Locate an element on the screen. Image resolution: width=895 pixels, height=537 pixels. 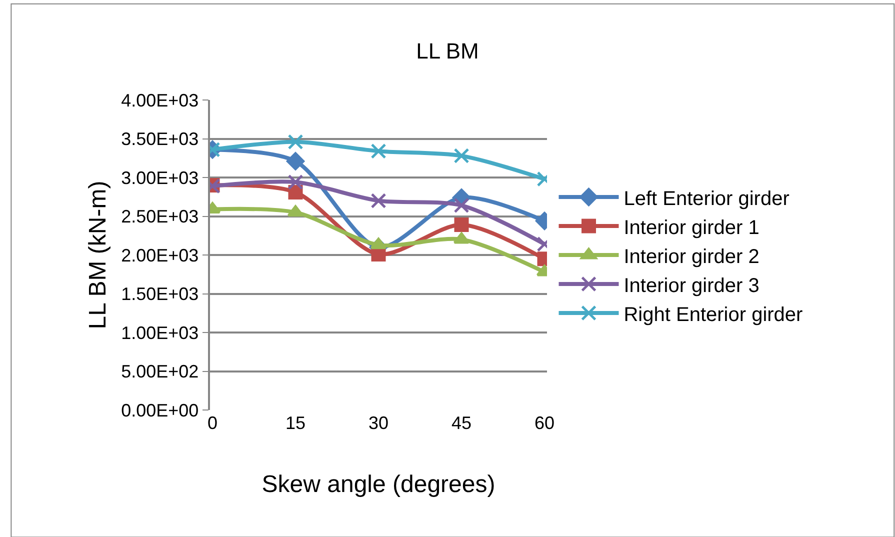
y-tick-label: 0.00E+00 is located at coordinates (160, 410).